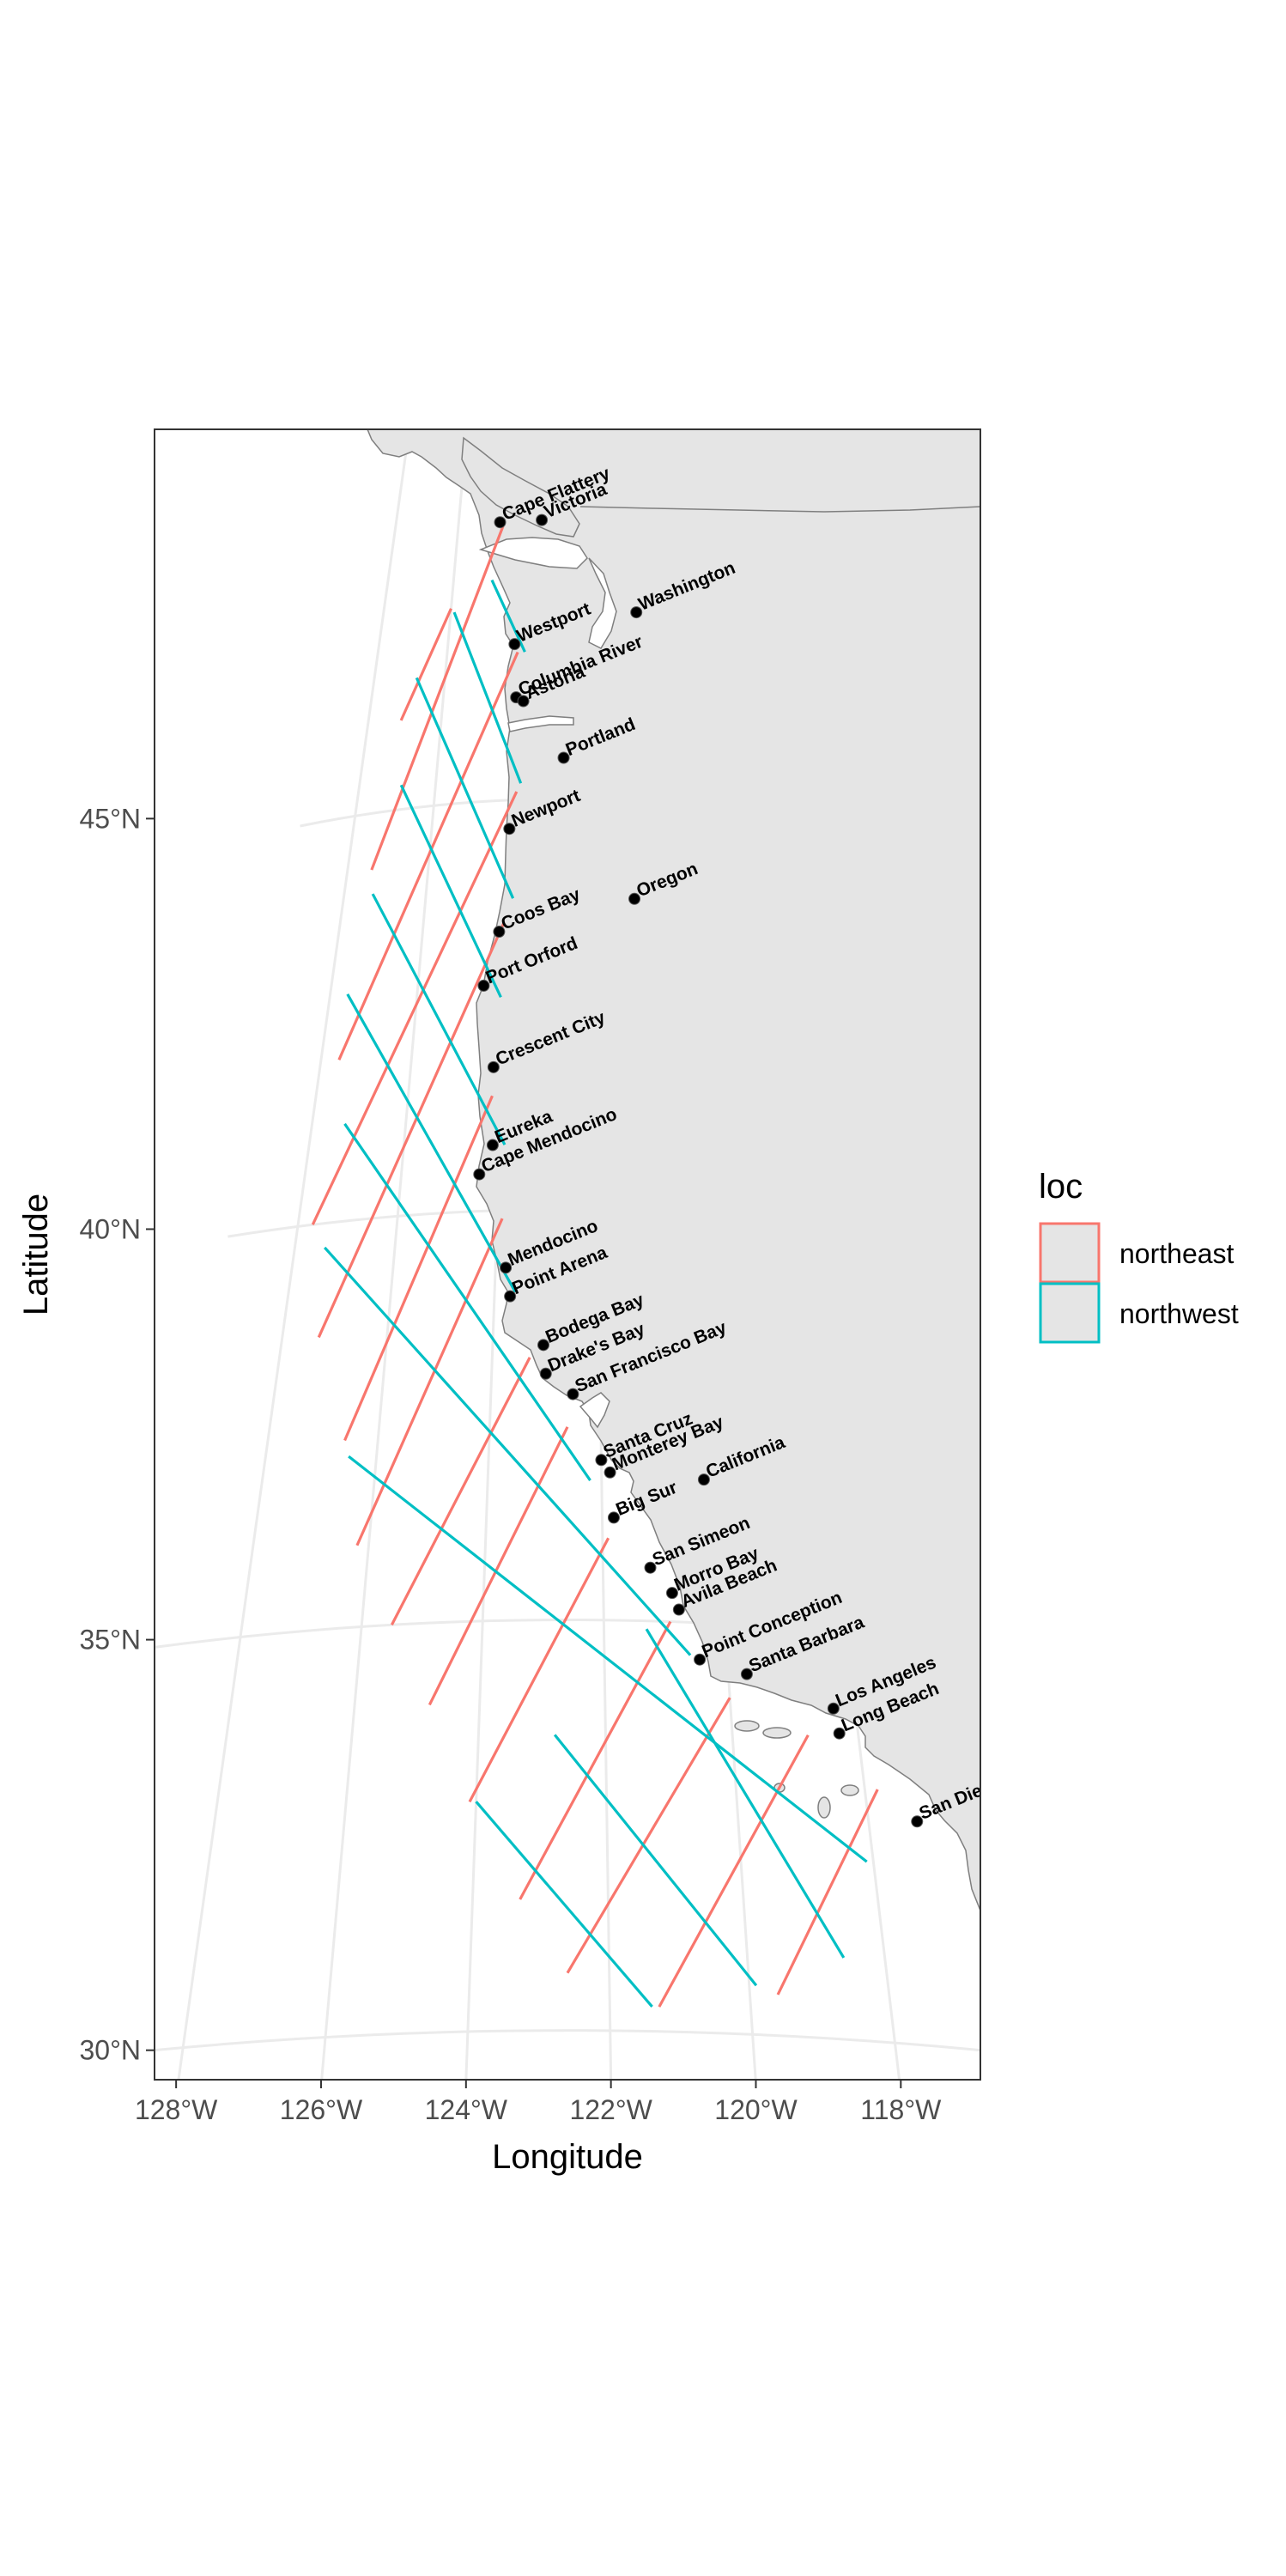 The width and height of the screenshot is (1286, 2576). I want to click on columbia-estuary, so click(540, 724).